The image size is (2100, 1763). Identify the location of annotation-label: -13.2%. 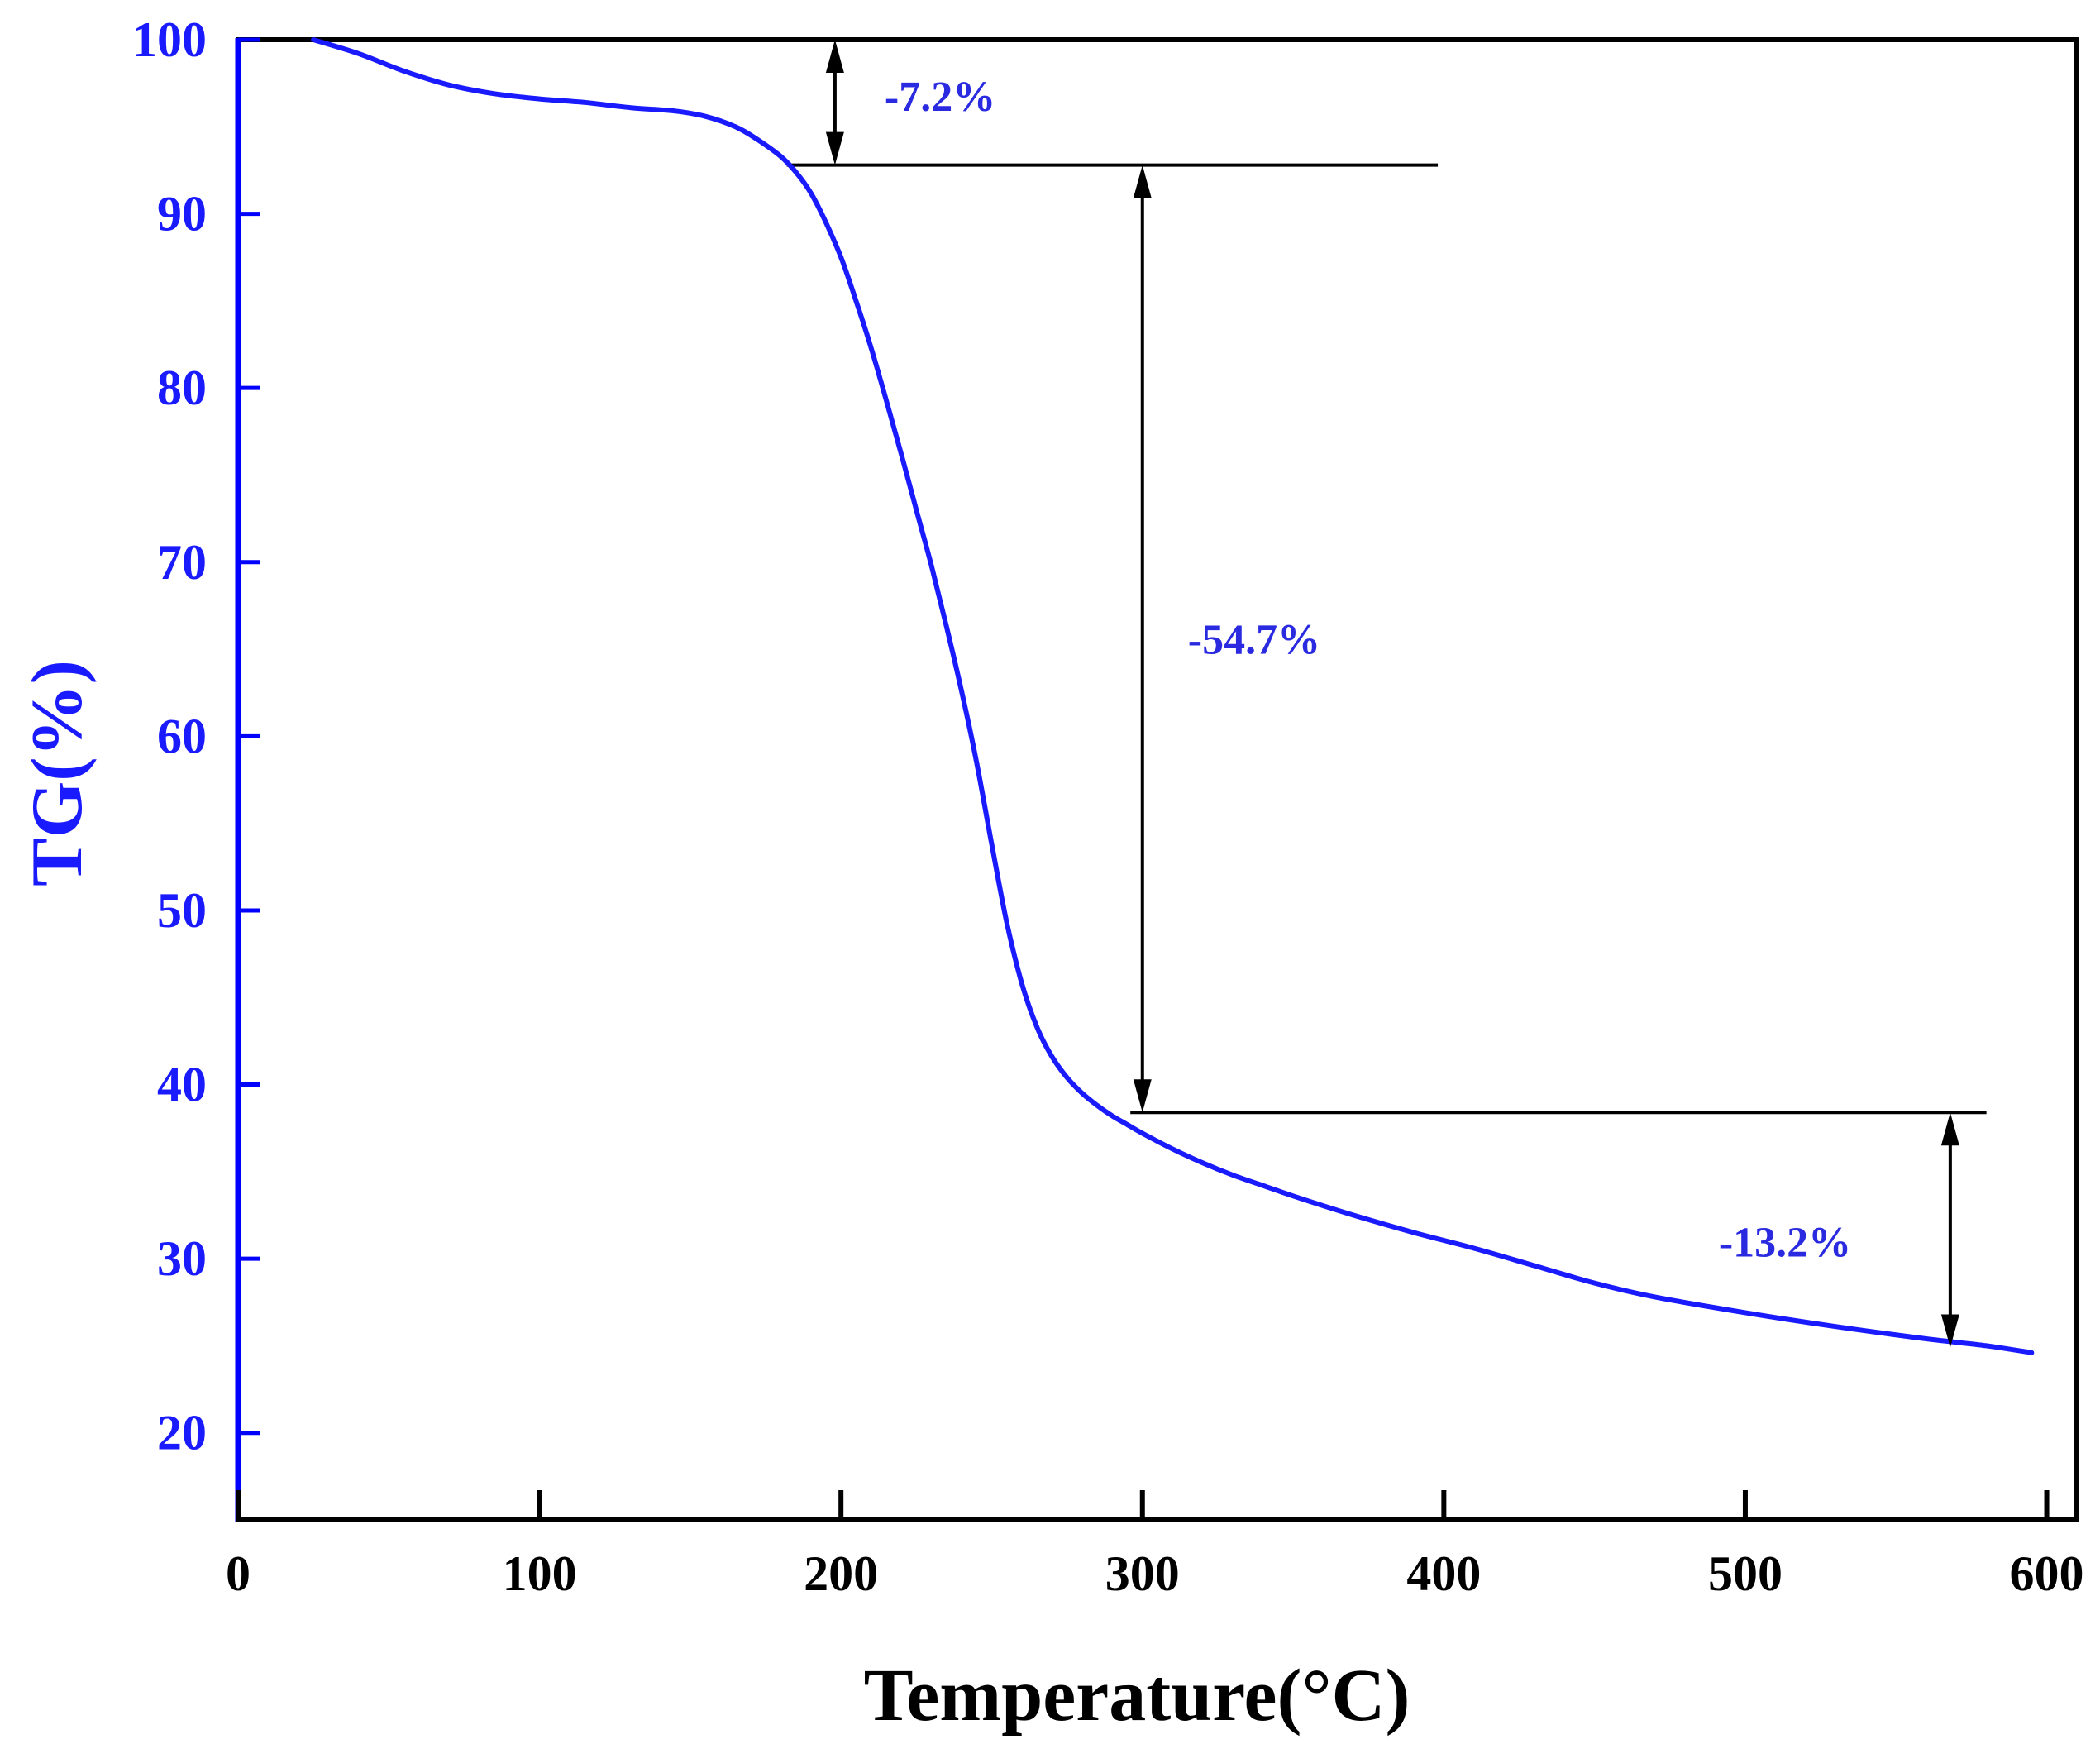
(1785, 1243).